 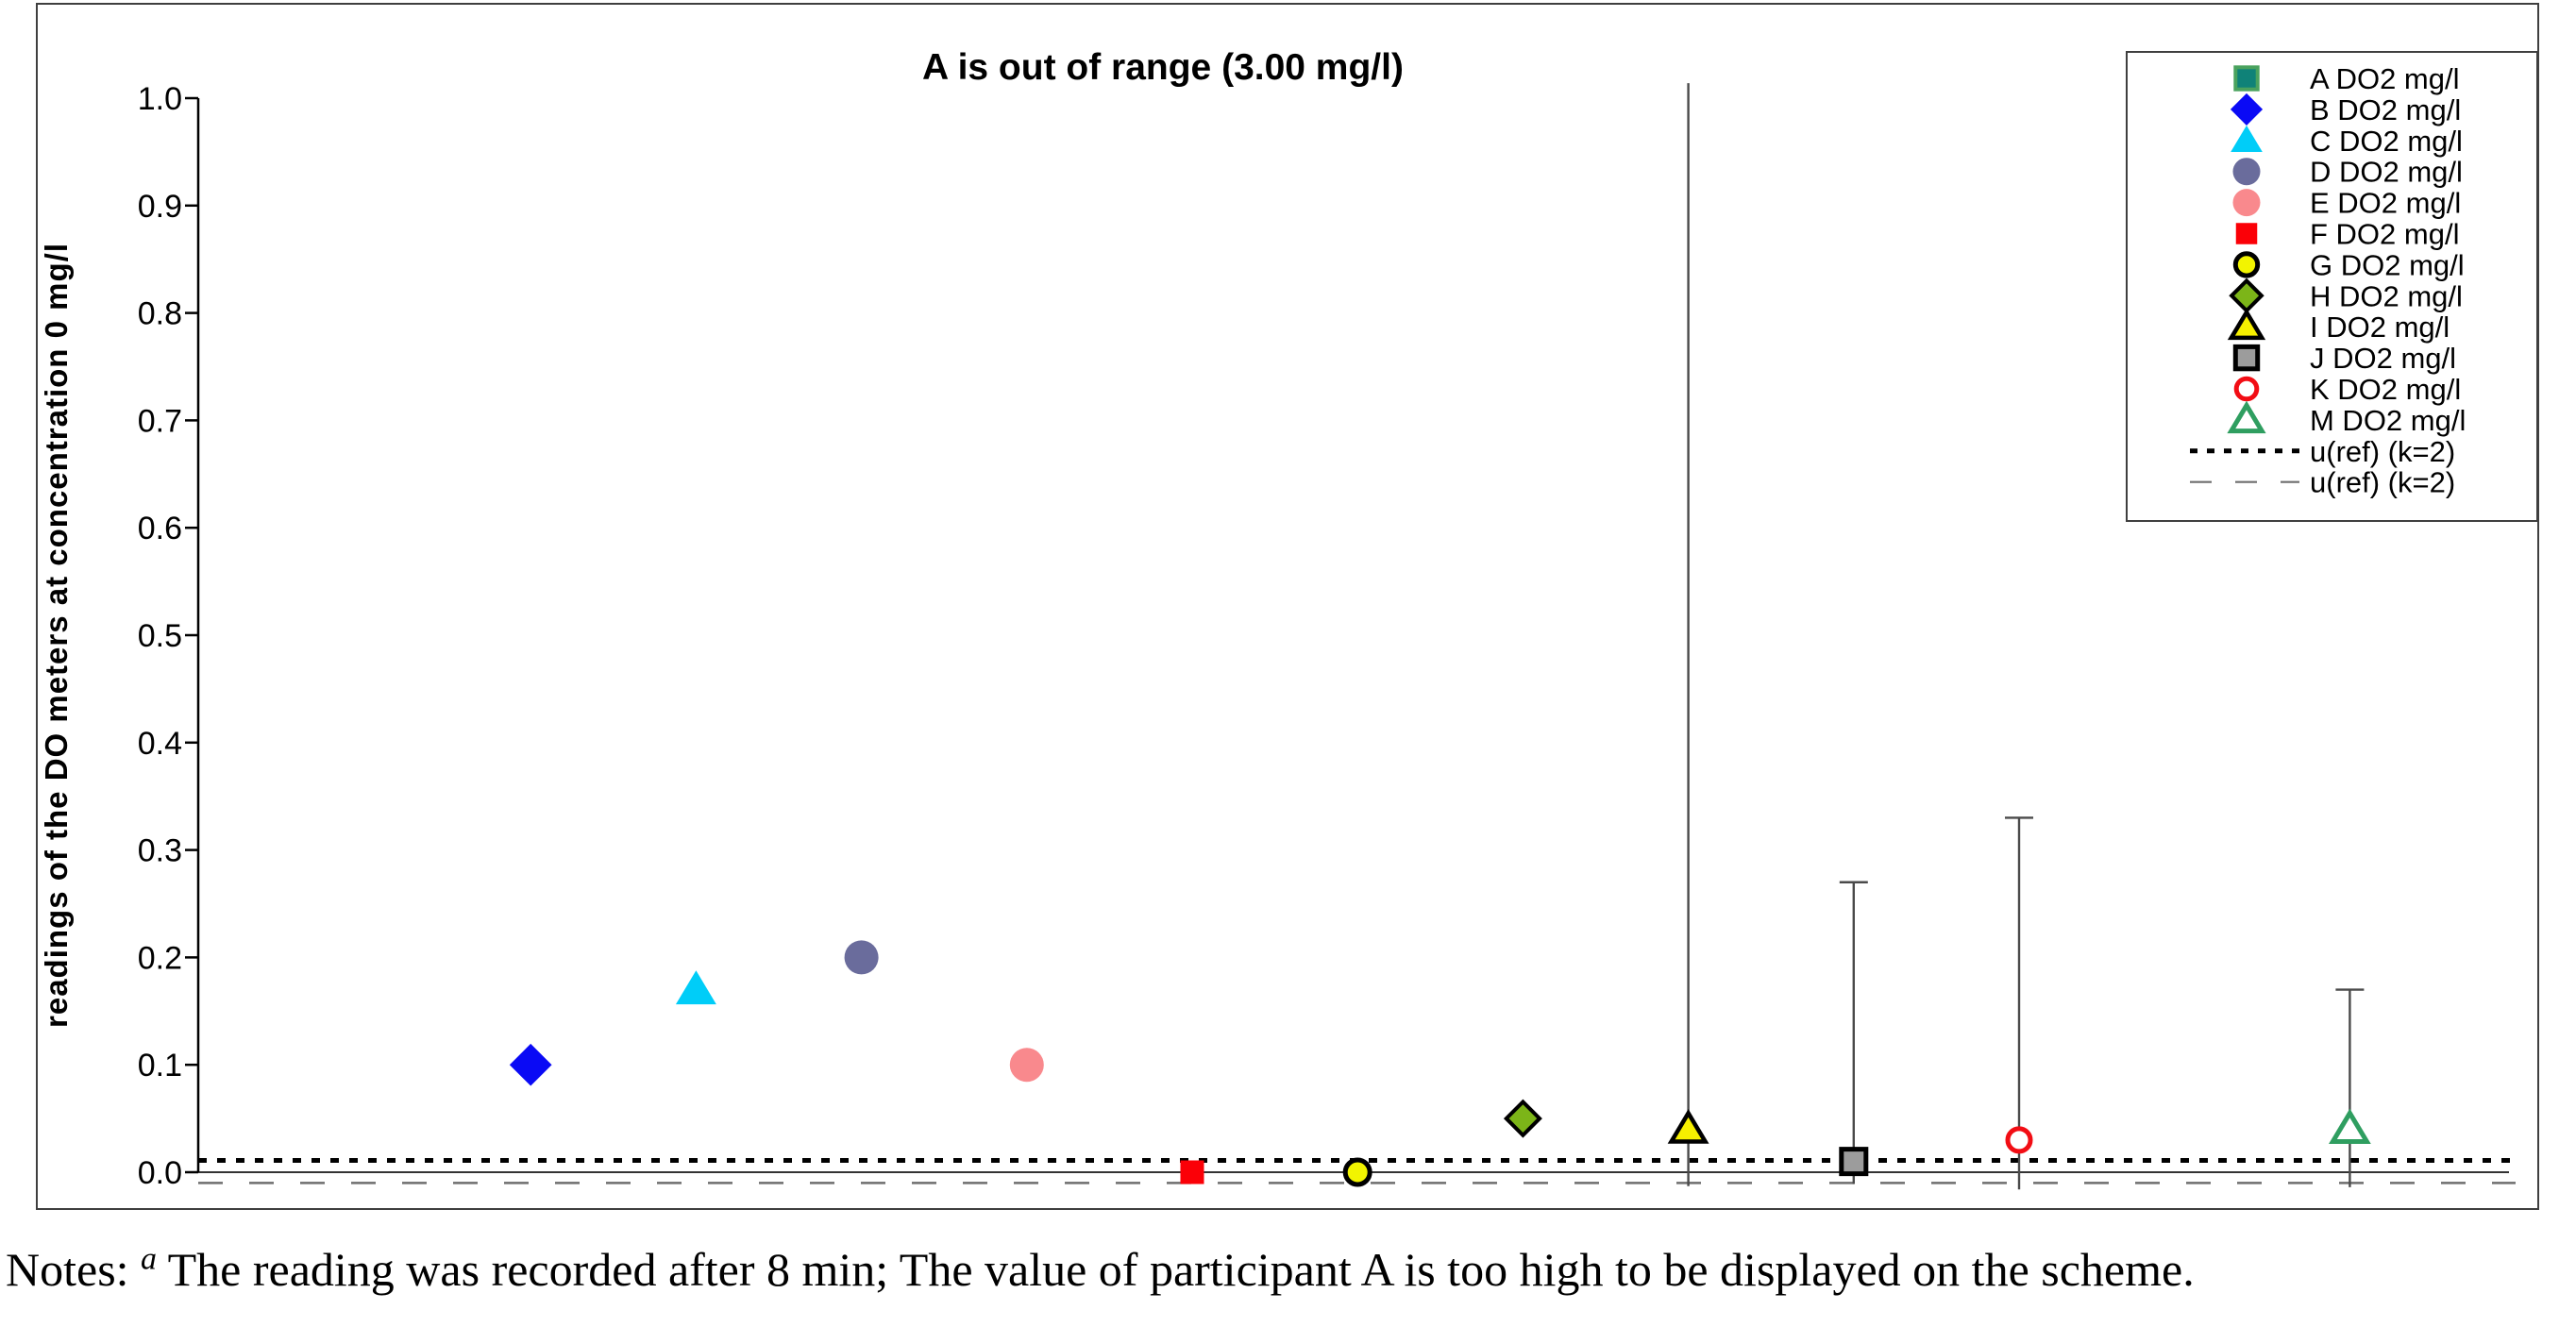 What do you see at coordinates (1357, 1172) in the screenshot?
I see `marker-G` at bounding box center [1357, 1172].